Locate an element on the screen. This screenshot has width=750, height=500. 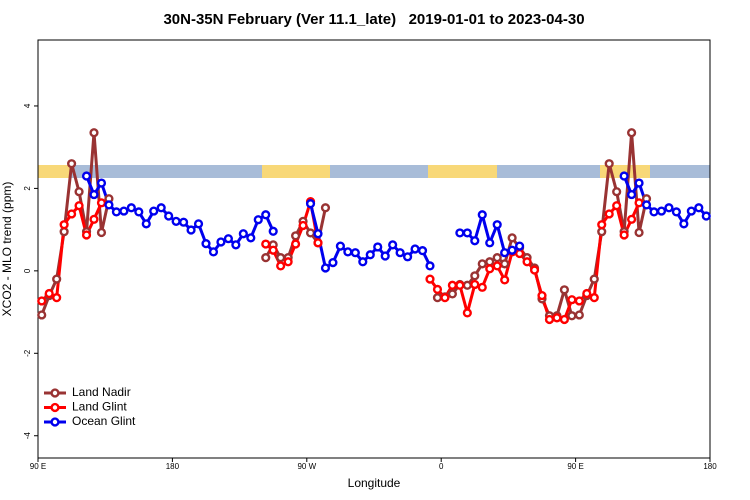
x-axis-label: Longitude is located at coordinates (374, 483).